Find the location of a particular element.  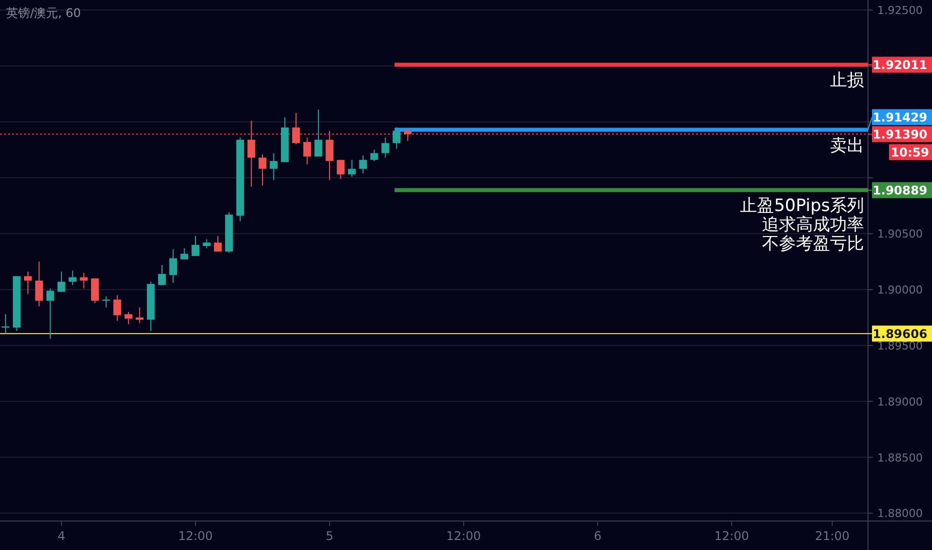

x-tick-label: 5 is located at coordinates (330, 536).